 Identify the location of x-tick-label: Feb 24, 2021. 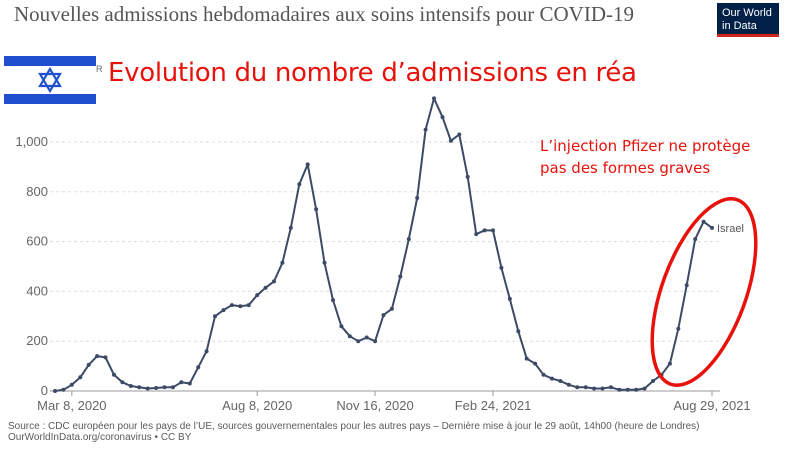
(493, 405).